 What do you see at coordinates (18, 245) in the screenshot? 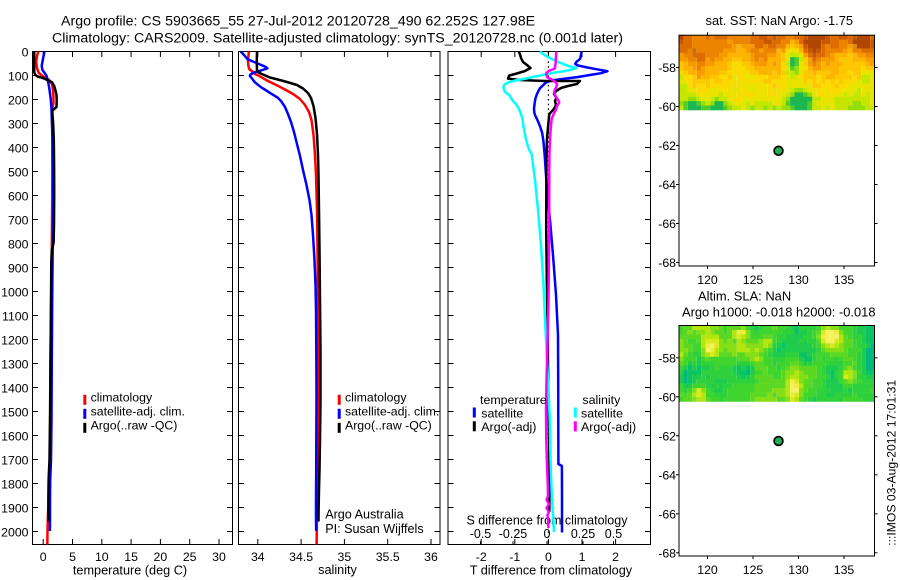
I see `svg-text: 800` at bounding box center [18, 245].